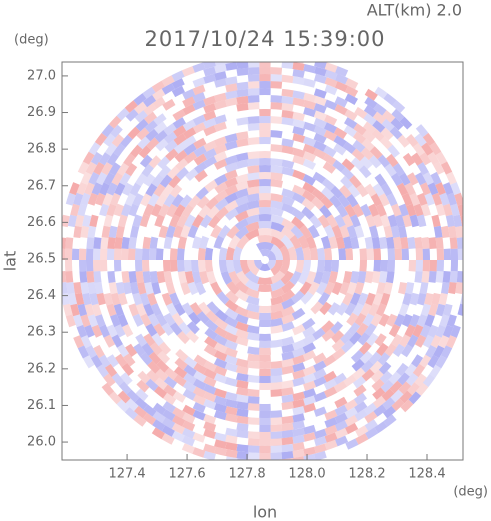 The width and height of the screenshot is (491, 521). What do you see at coordinates (41, 442) in the screenshot?
I see `y-tick-label: 26.0` at bounding box center [41, 442].